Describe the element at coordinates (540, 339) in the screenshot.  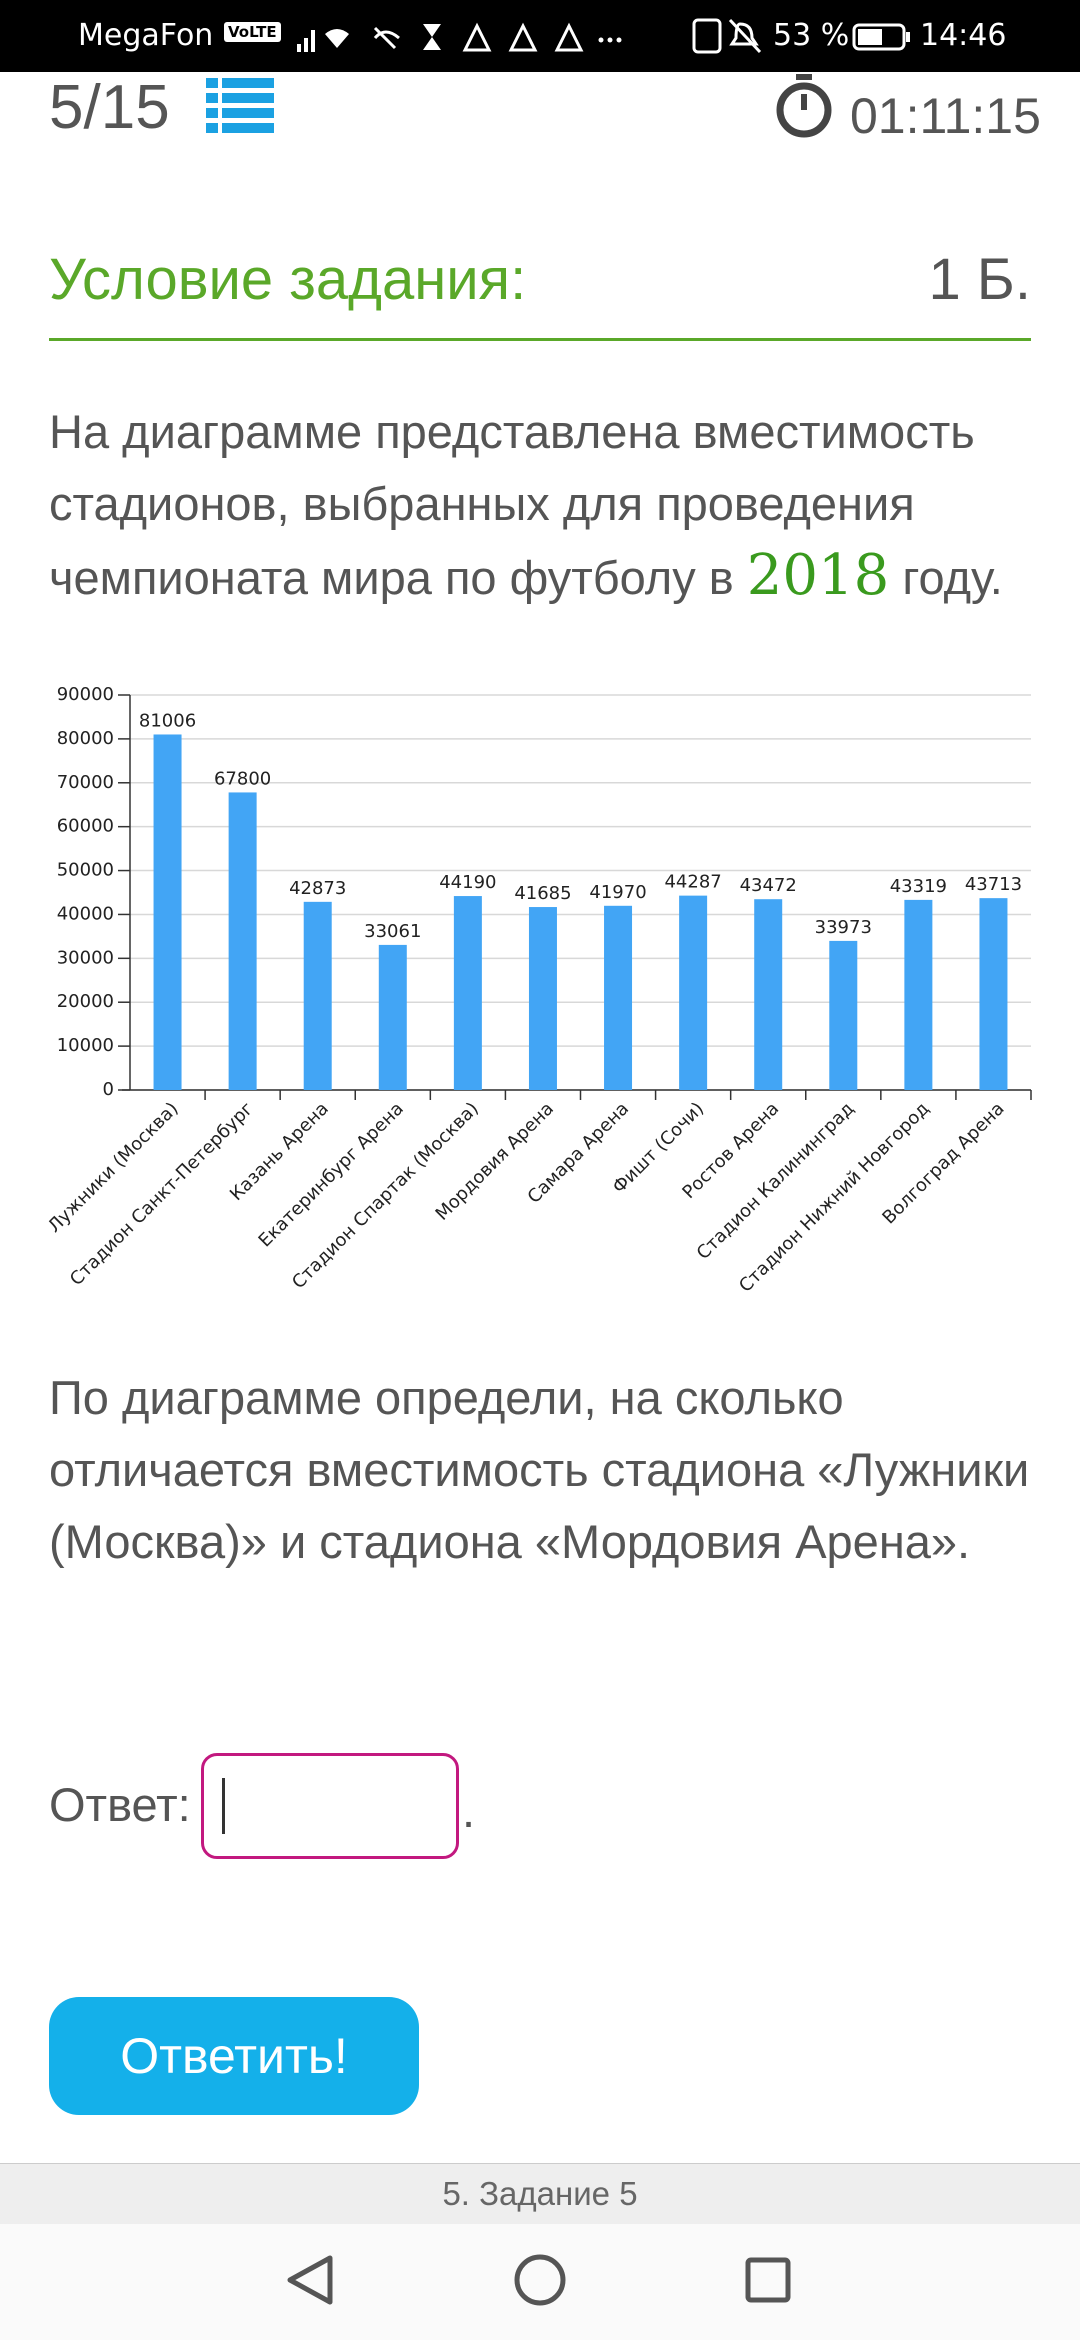
I see `divider` at that location.